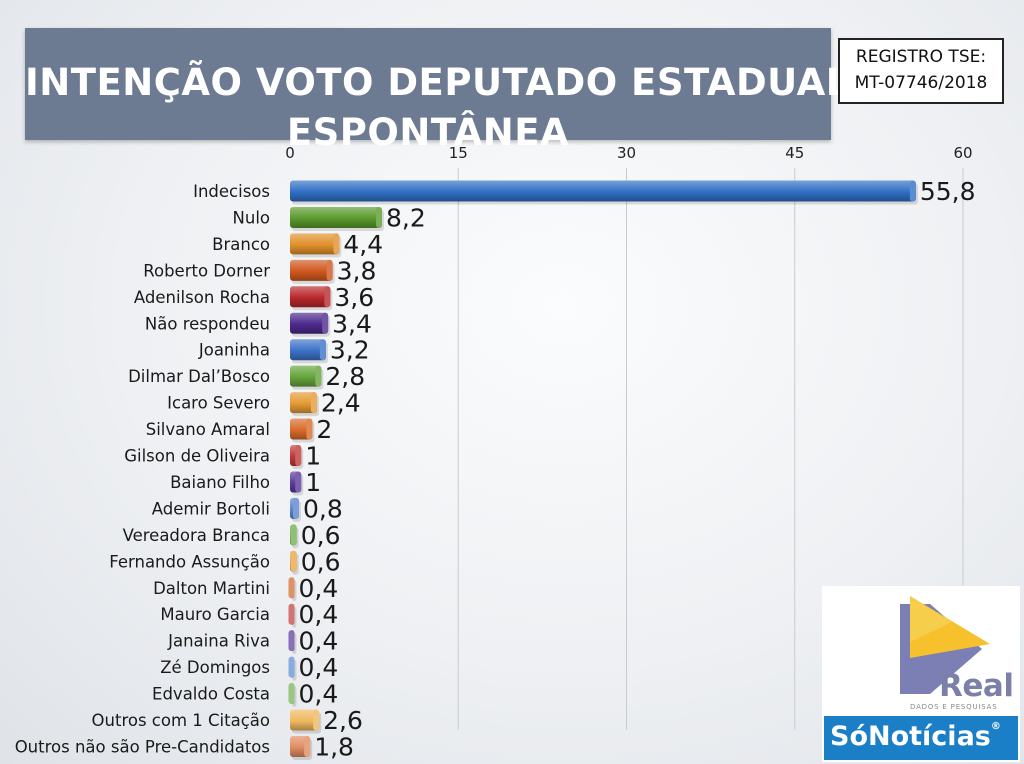 The width and height of the screenshot is (1024, 764). Describe the element at coordinates (921, 57) in the screenshot. I see `tse-label: REGISTRO TSE:` at that location.